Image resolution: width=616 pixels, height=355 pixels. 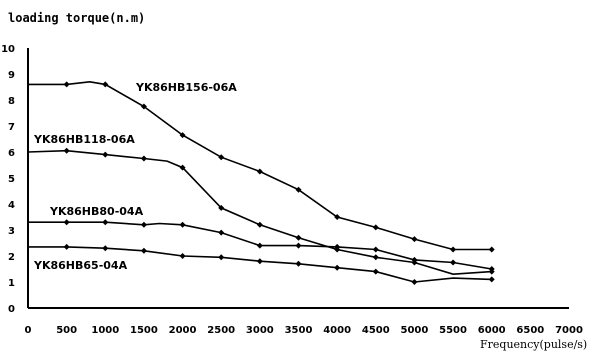 I want to click on y-tick-label: 0, so click(x=11, y=309).